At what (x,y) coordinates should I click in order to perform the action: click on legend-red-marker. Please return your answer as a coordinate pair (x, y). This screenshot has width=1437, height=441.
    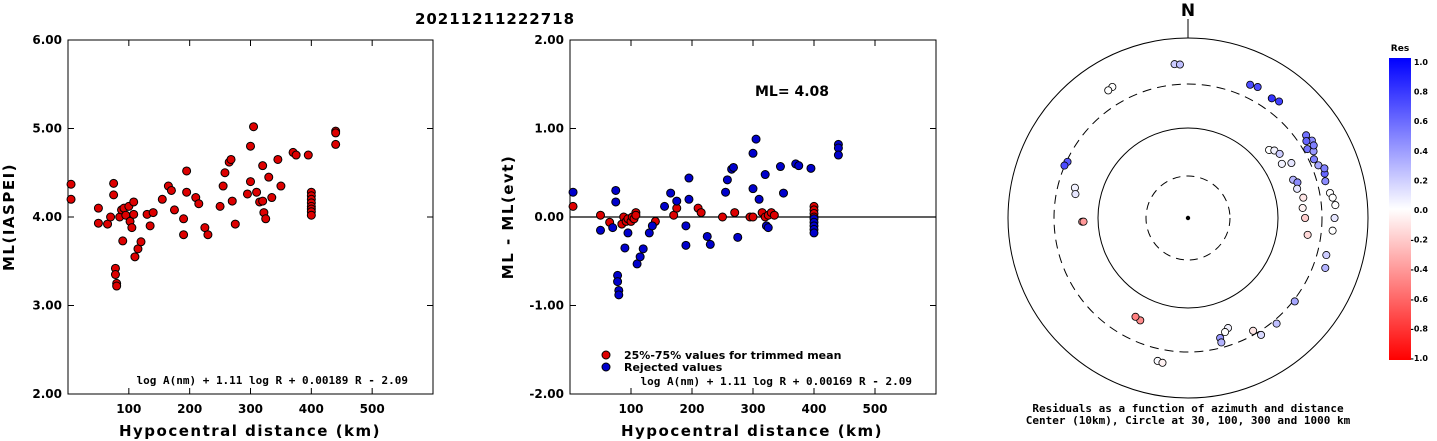
    Looking at the image, I should click on (606, 355).